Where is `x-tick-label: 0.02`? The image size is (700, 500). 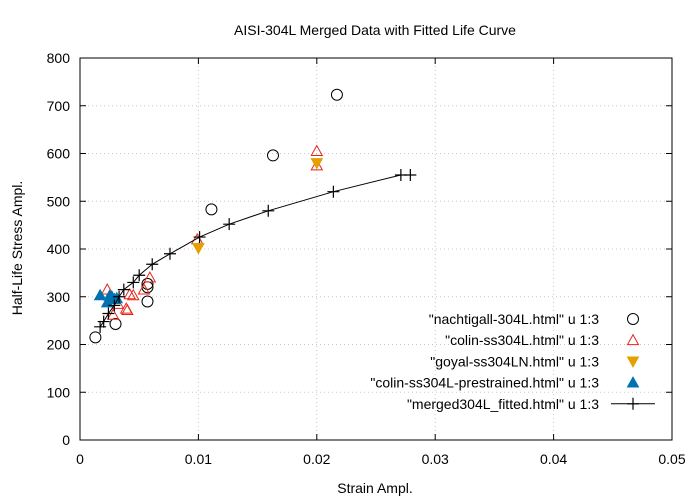 x-tick-label: 0.02 is located at coordinates (316, 459).